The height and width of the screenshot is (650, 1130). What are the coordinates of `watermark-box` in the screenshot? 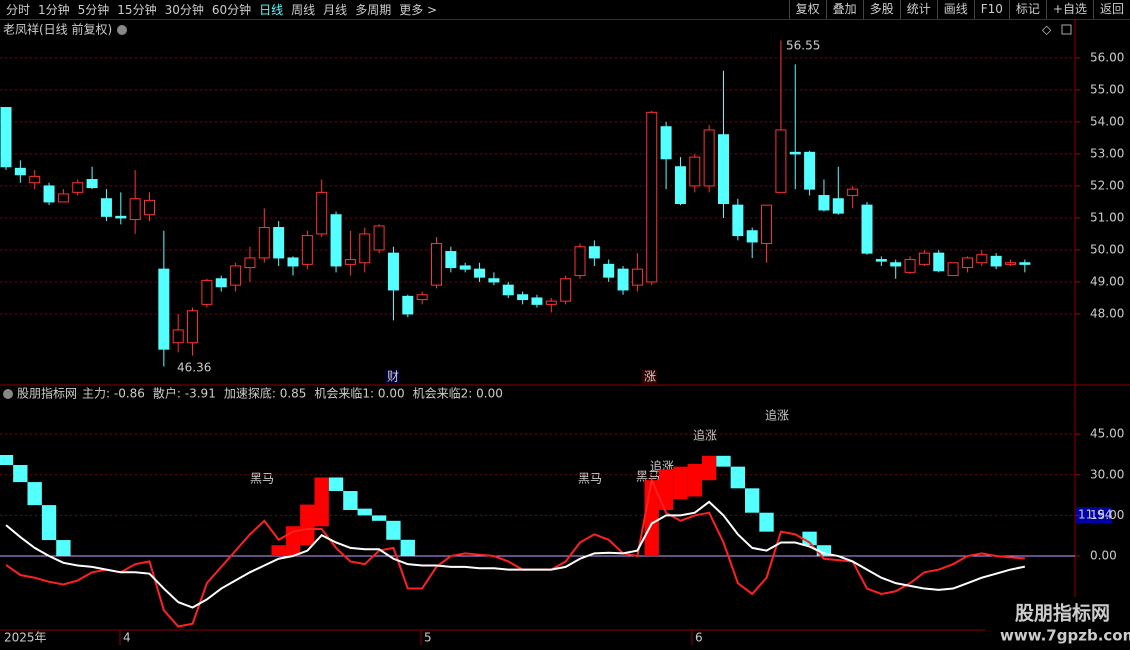 It's located at (1057, 623).